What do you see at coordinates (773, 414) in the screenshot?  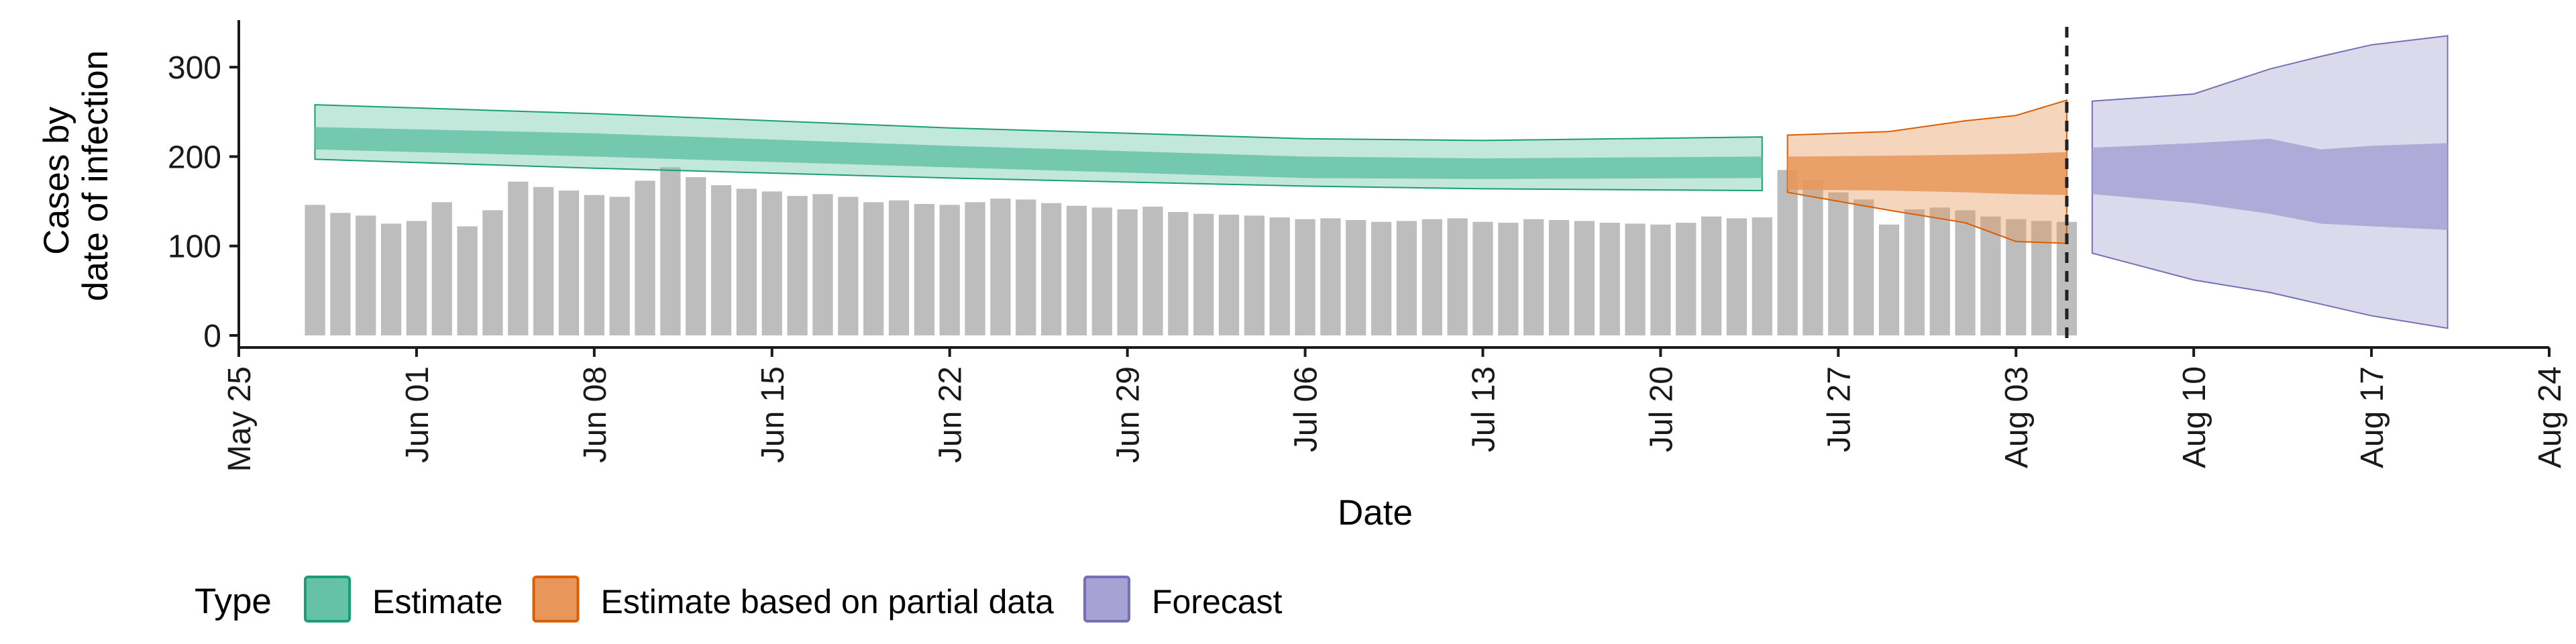 I see `x-tick-label: Jun 15` at bounding box center [773, 414].